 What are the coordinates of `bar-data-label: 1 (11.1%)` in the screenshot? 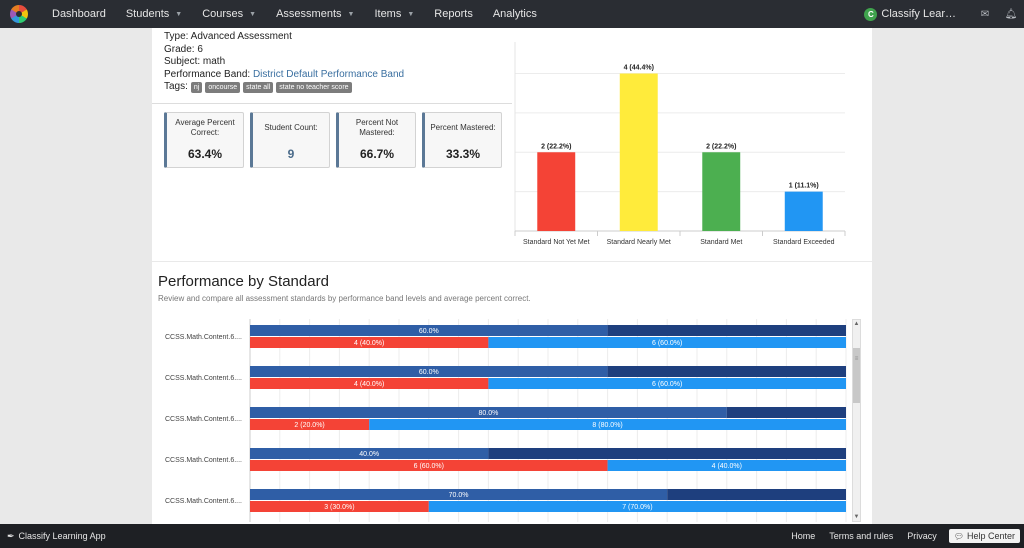 It's located at (804, 186).